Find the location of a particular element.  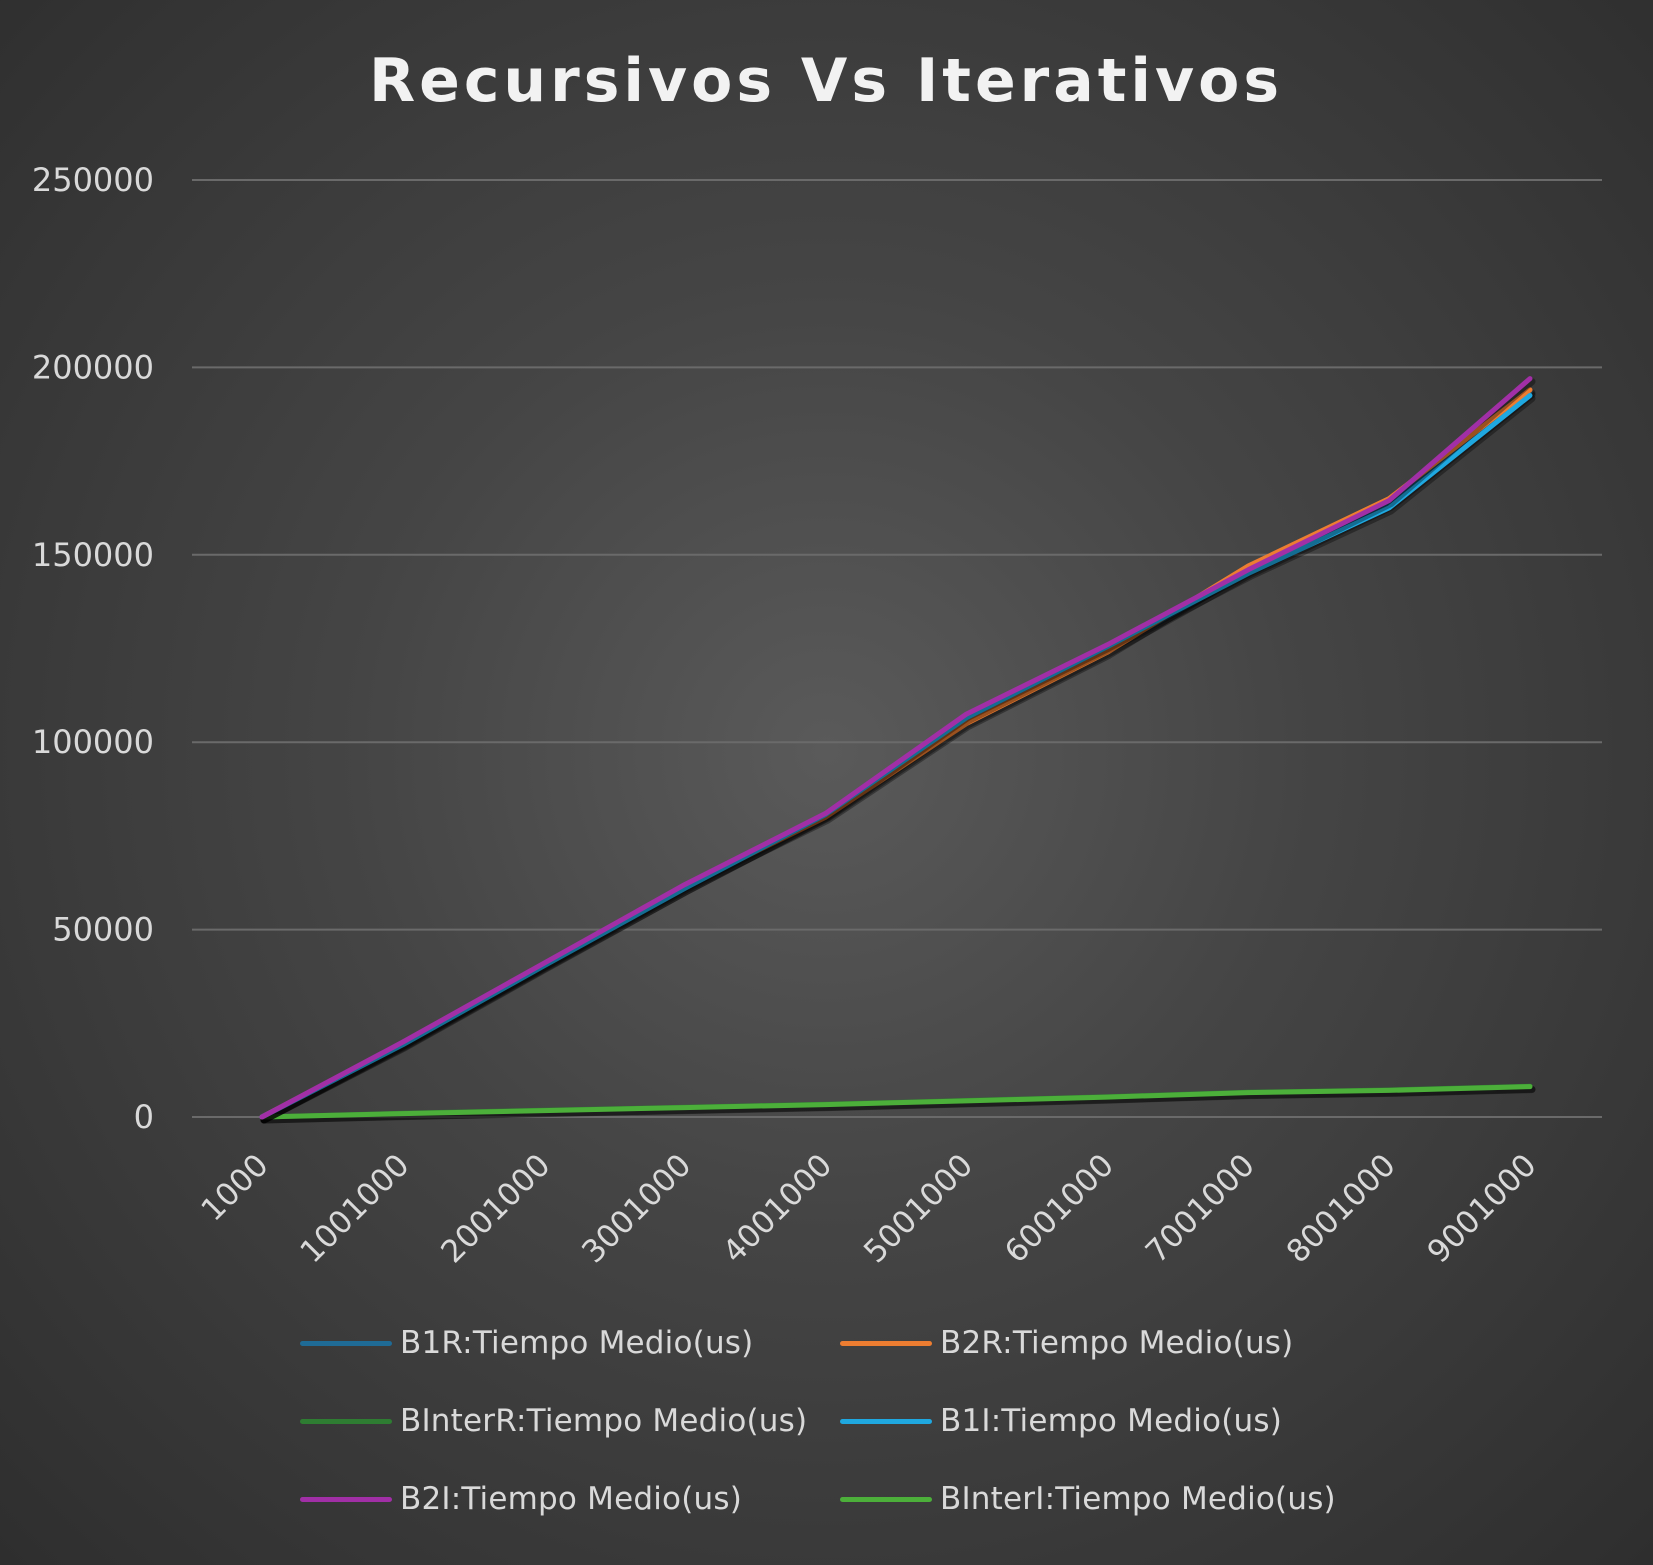

x-tick-label: 8001000 is located at coordinates (1341, 1208).